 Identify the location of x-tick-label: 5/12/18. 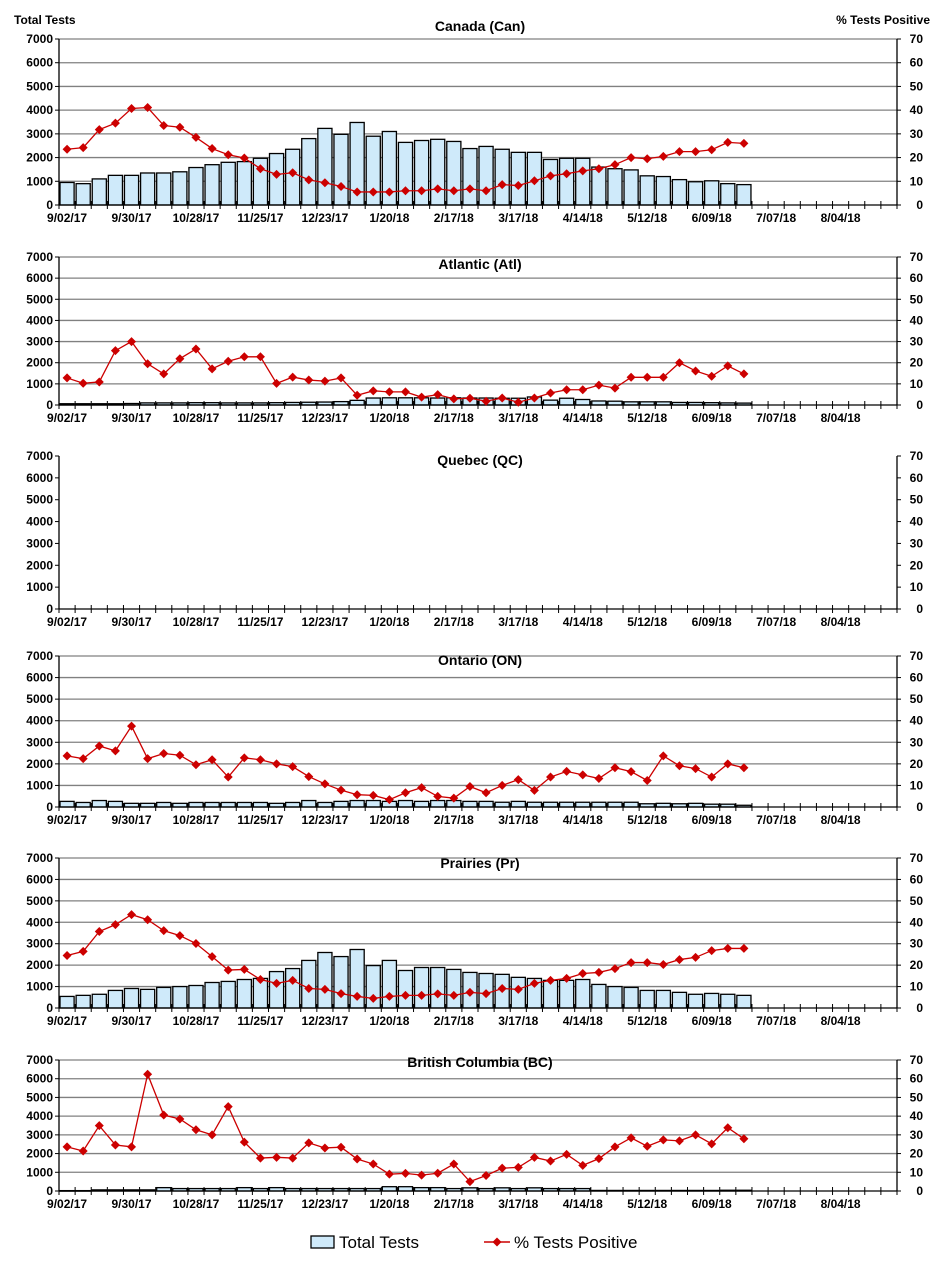
(647, 1204).